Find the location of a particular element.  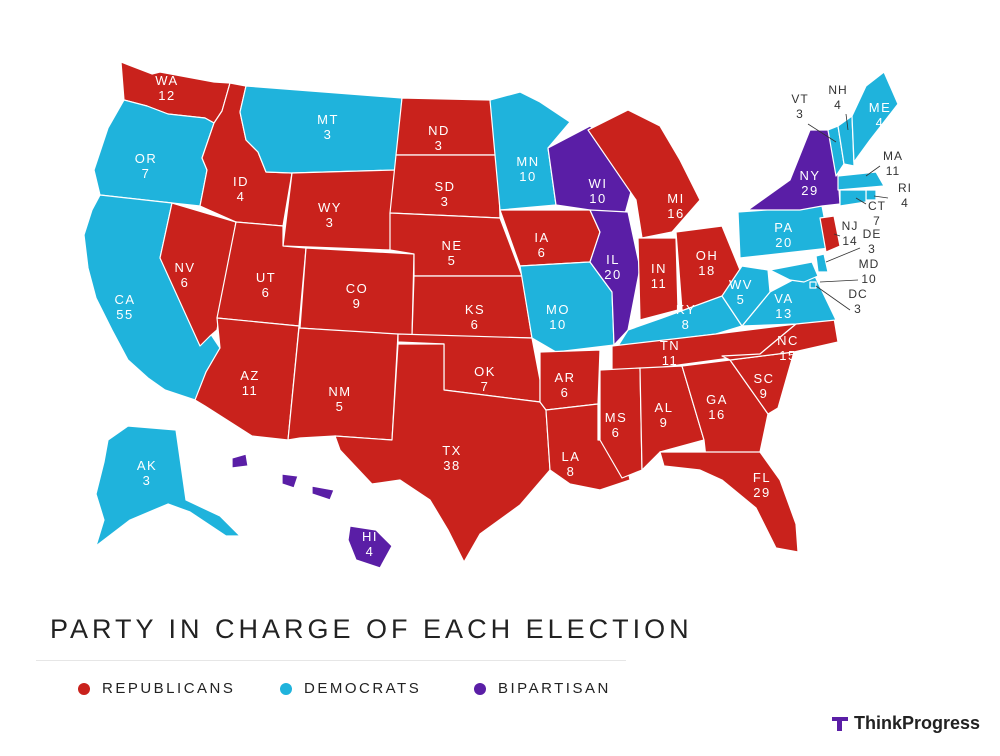

state-abbr-nd: ND is located at coordinates (439, 130).